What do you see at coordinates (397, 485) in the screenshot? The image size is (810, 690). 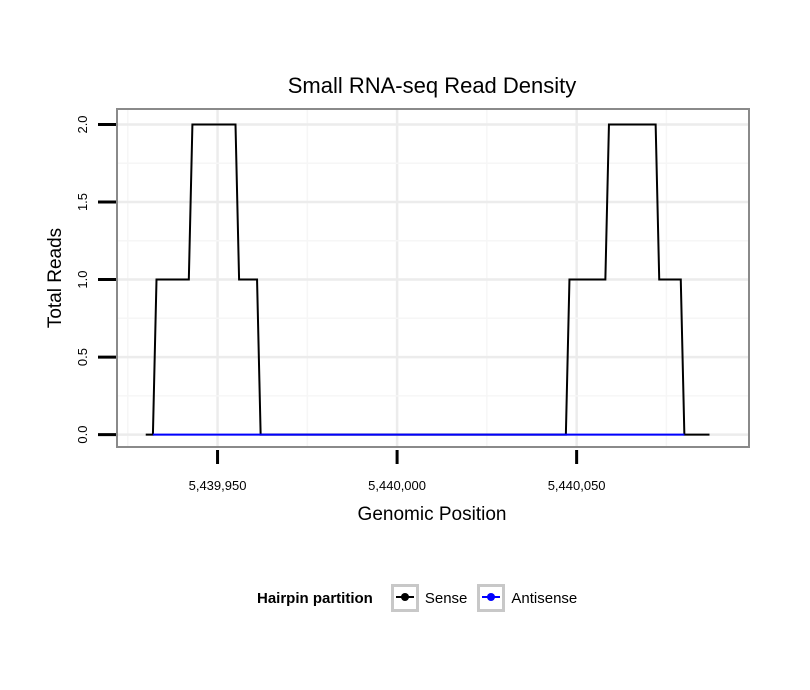 I see `x-tick-label: 5,440,000` at bounding box center [397, 485].